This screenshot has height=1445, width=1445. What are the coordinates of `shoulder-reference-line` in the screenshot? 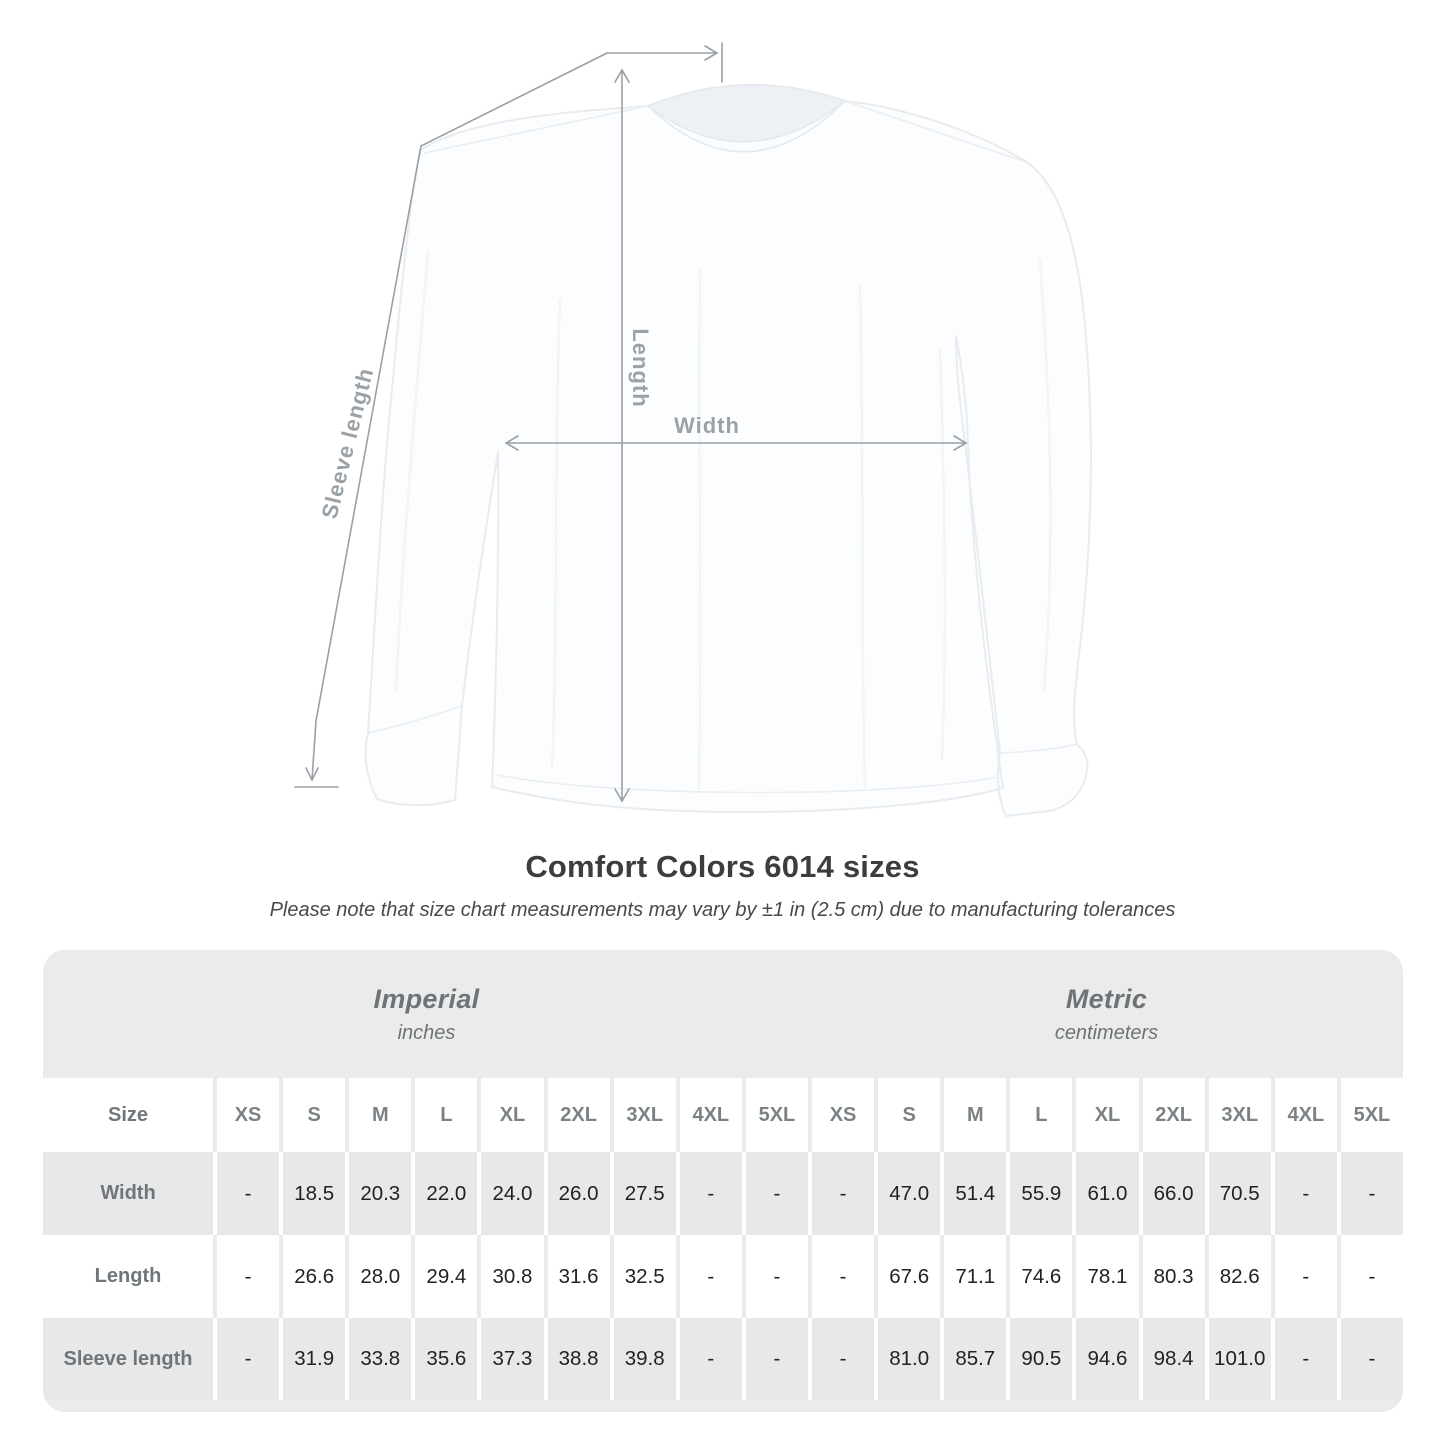 It's located at (664, 62).